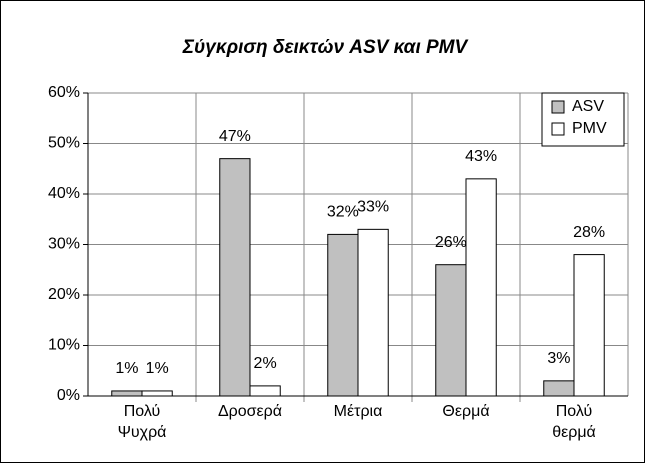 The height and width of the screenshot is (468, 645). I want to click on chart-title: Σύγκριση δεικτών ASV και PMV, so click(325, 47).